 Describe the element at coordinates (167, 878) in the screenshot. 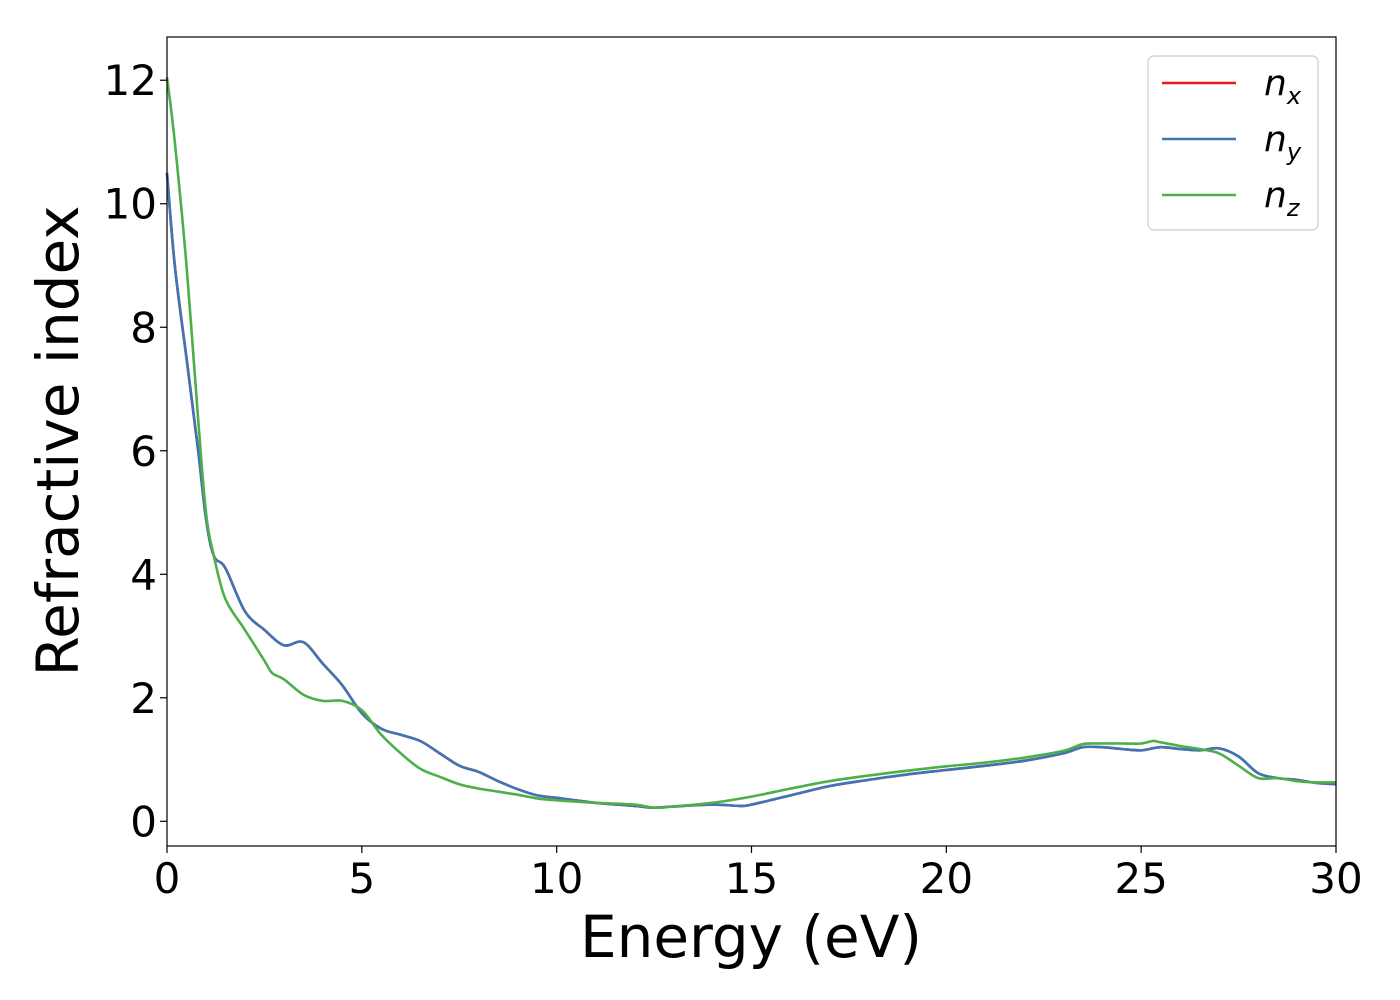

I see `x-tick-label: 0` at that location.